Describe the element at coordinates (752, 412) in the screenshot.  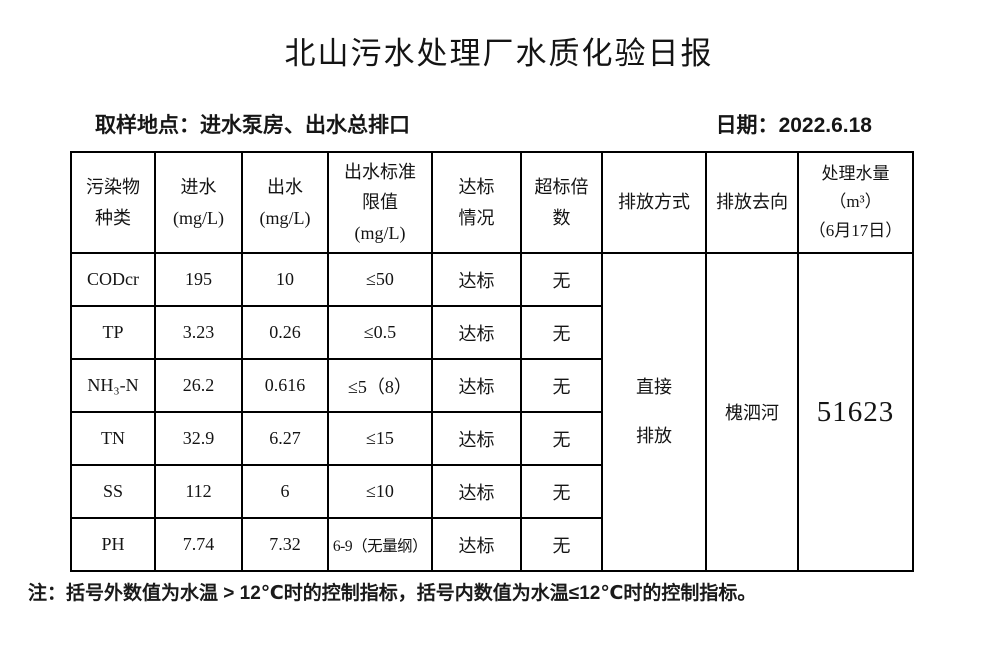
I see `cell-discharge-destination: 槐泗河` at that location.